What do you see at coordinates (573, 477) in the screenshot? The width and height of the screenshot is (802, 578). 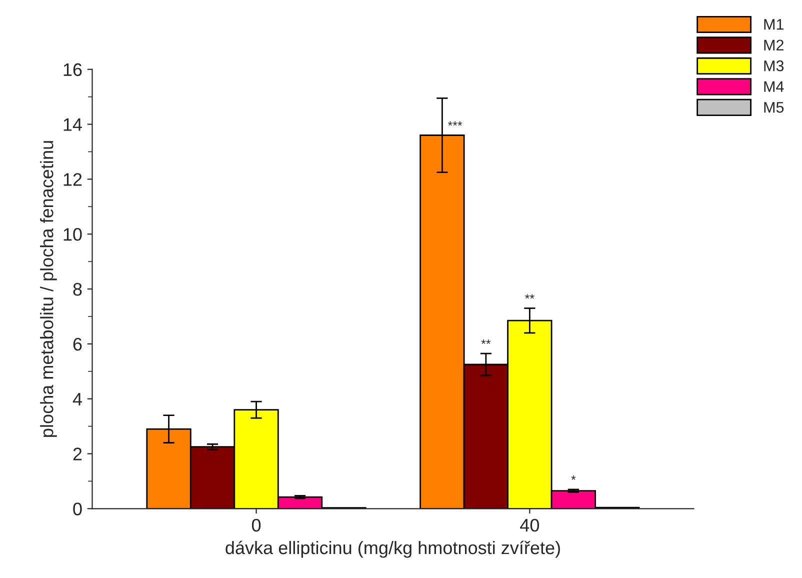 I see `data-label: *` at bounding box center [573, 477].